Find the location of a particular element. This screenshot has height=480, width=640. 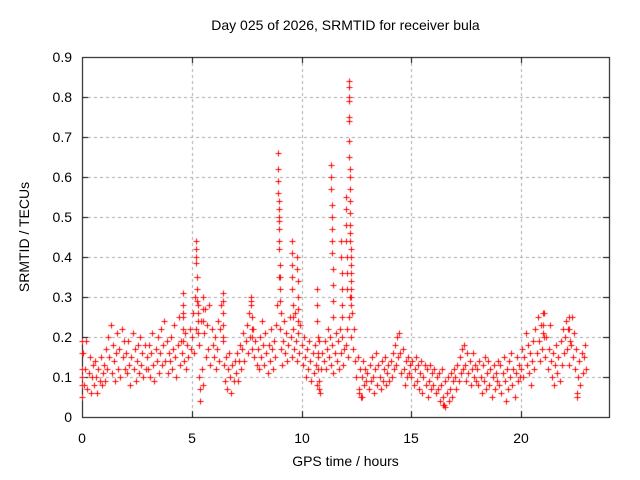

x-tick-label: 5 is located at coordinates (192, 438).